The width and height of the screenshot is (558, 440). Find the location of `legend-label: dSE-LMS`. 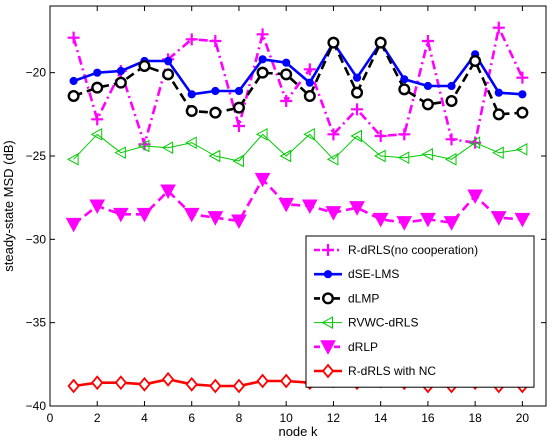

legend-label: dSE-LMS is located at coordinates (373, 274).